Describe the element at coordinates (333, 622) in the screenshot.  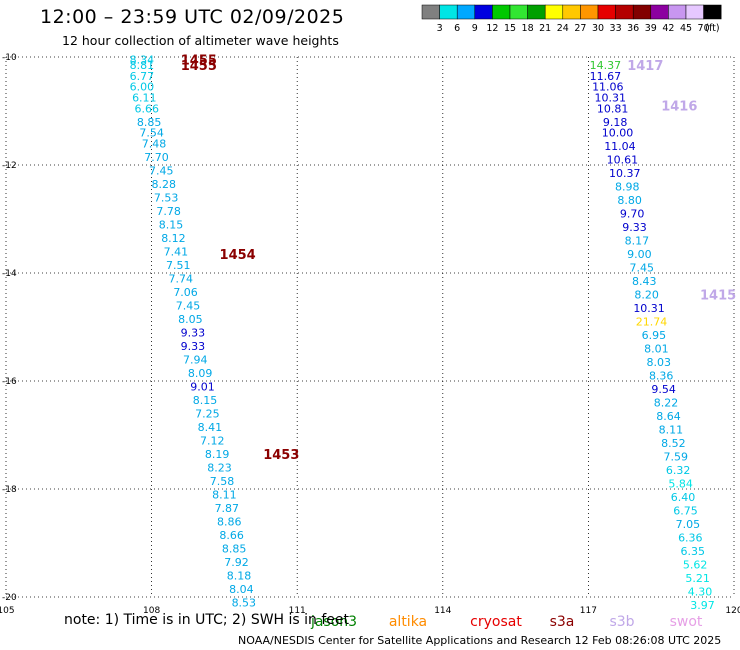
I see `satellite-jason3: jason3` at that location.